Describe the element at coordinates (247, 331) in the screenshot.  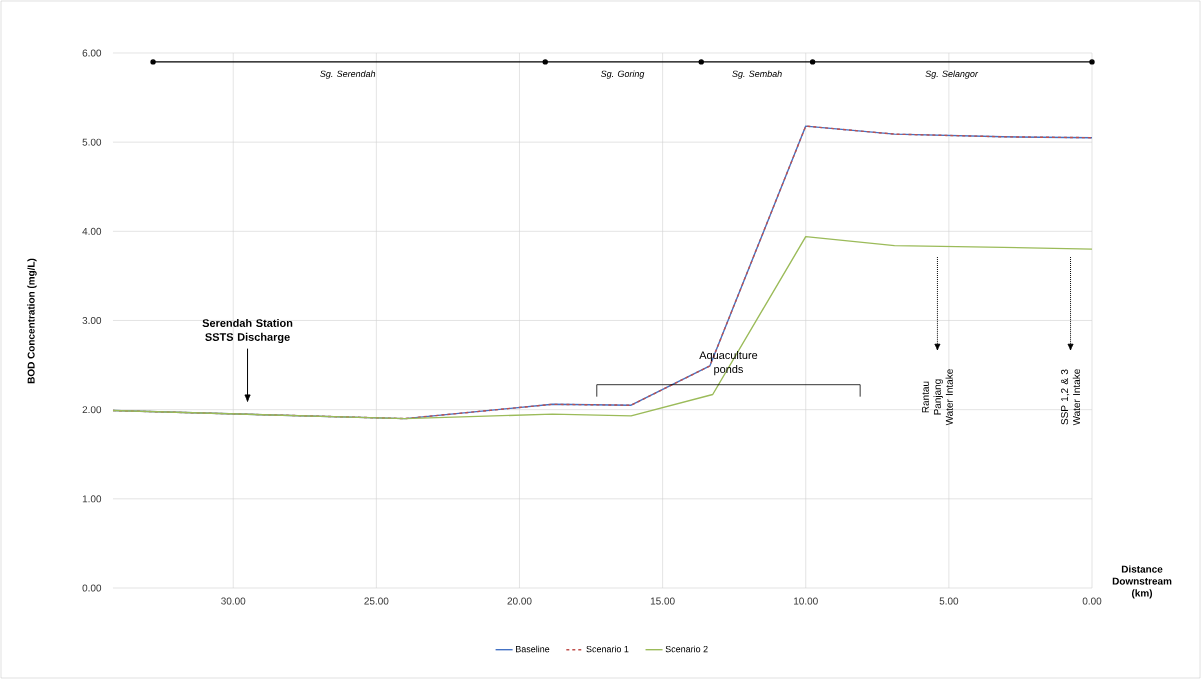
I see `annotation: Serendah Station SSTS Discharge` at that location.